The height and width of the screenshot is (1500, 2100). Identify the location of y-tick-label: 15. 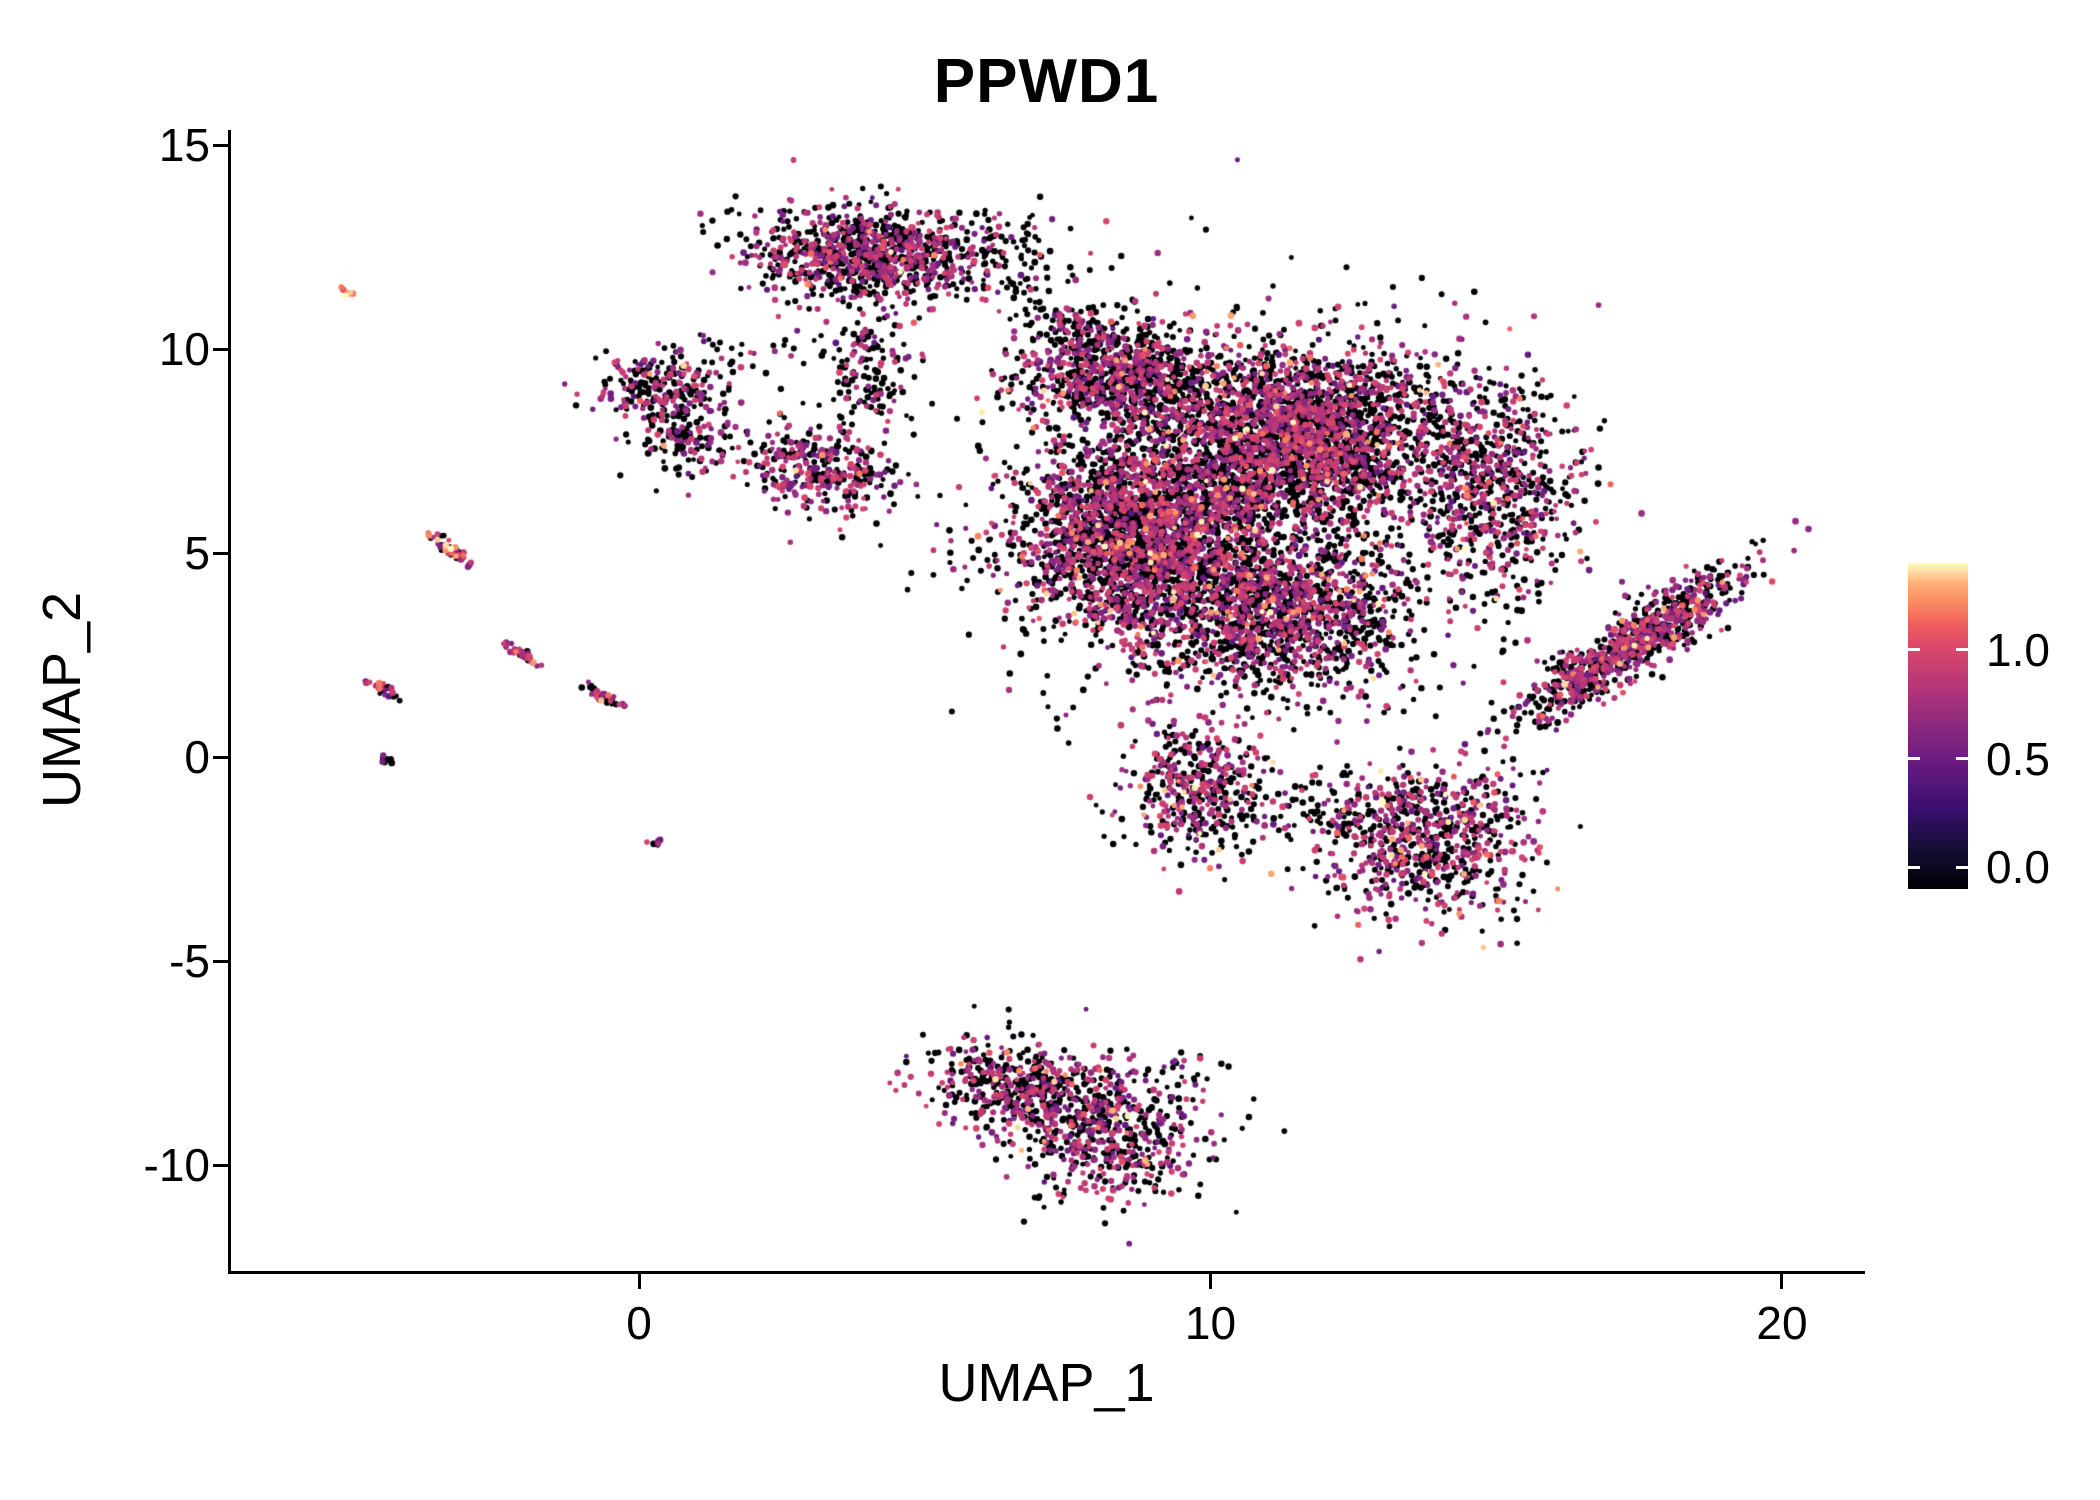
(184, 145).